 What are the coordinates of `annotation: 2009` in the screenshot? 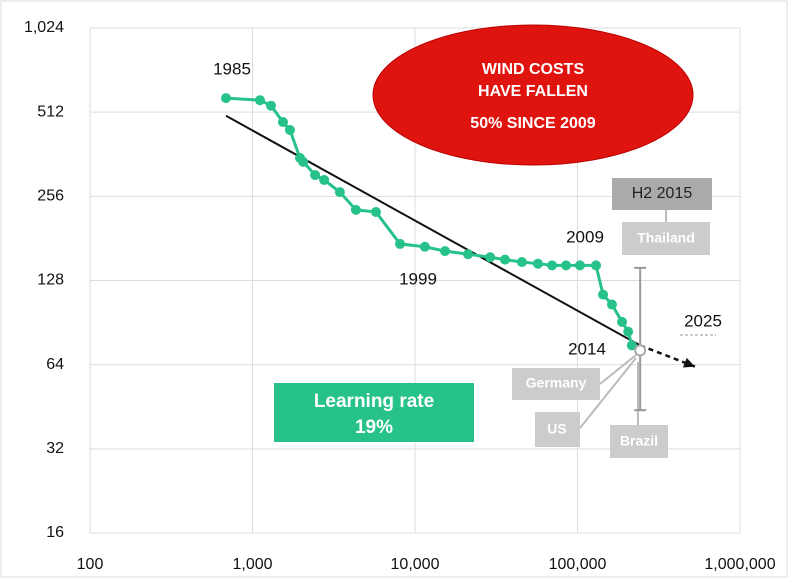 It's located at (585, 236).